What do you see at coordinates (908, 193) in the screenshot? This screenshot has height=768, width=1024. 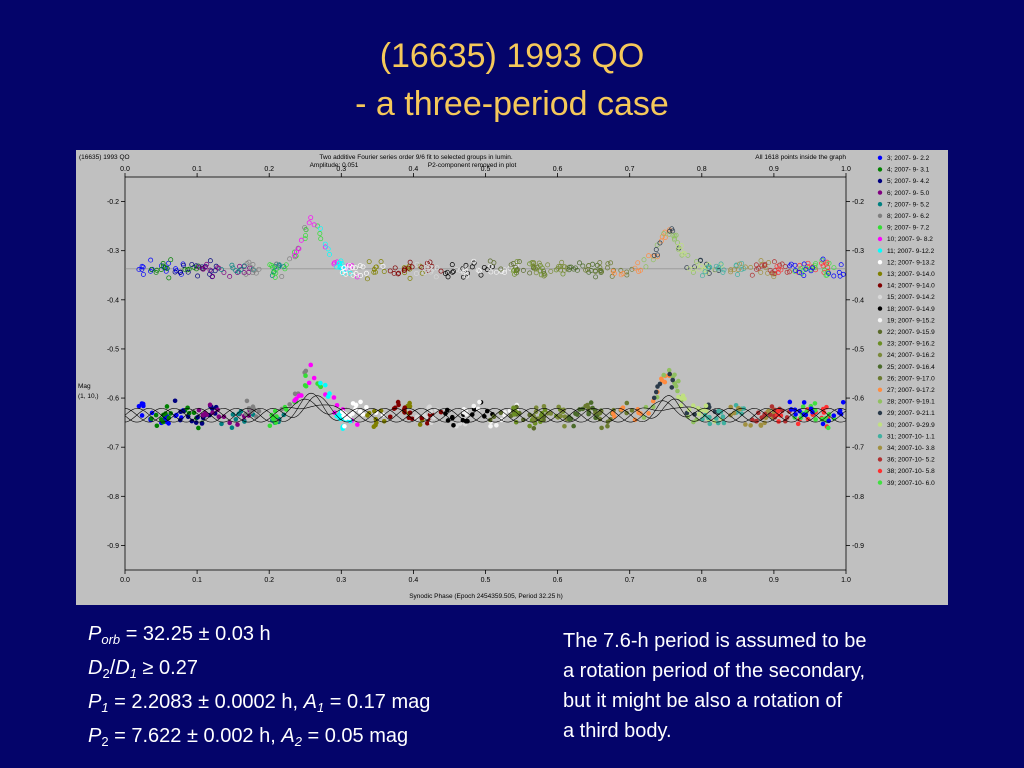 I see `legend-entry: 6; 2007- 9- 5.0` at bounding box center [908, 193].